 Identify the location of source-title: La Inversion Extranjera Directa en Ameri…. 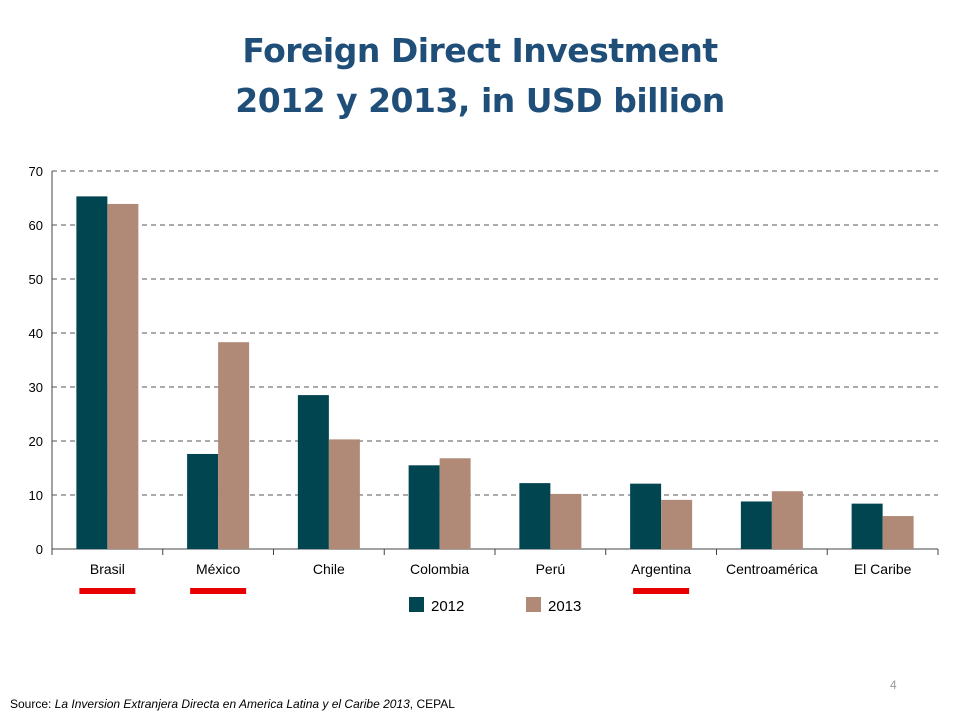
(232, 704).